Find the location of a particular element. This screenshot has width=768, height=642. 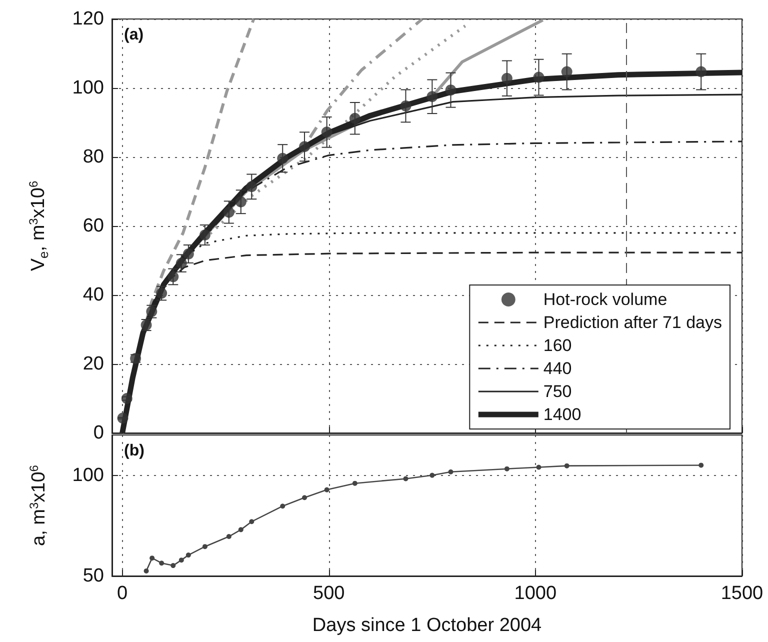

y-tick-label: 50 is located at coordinates (93, 576).